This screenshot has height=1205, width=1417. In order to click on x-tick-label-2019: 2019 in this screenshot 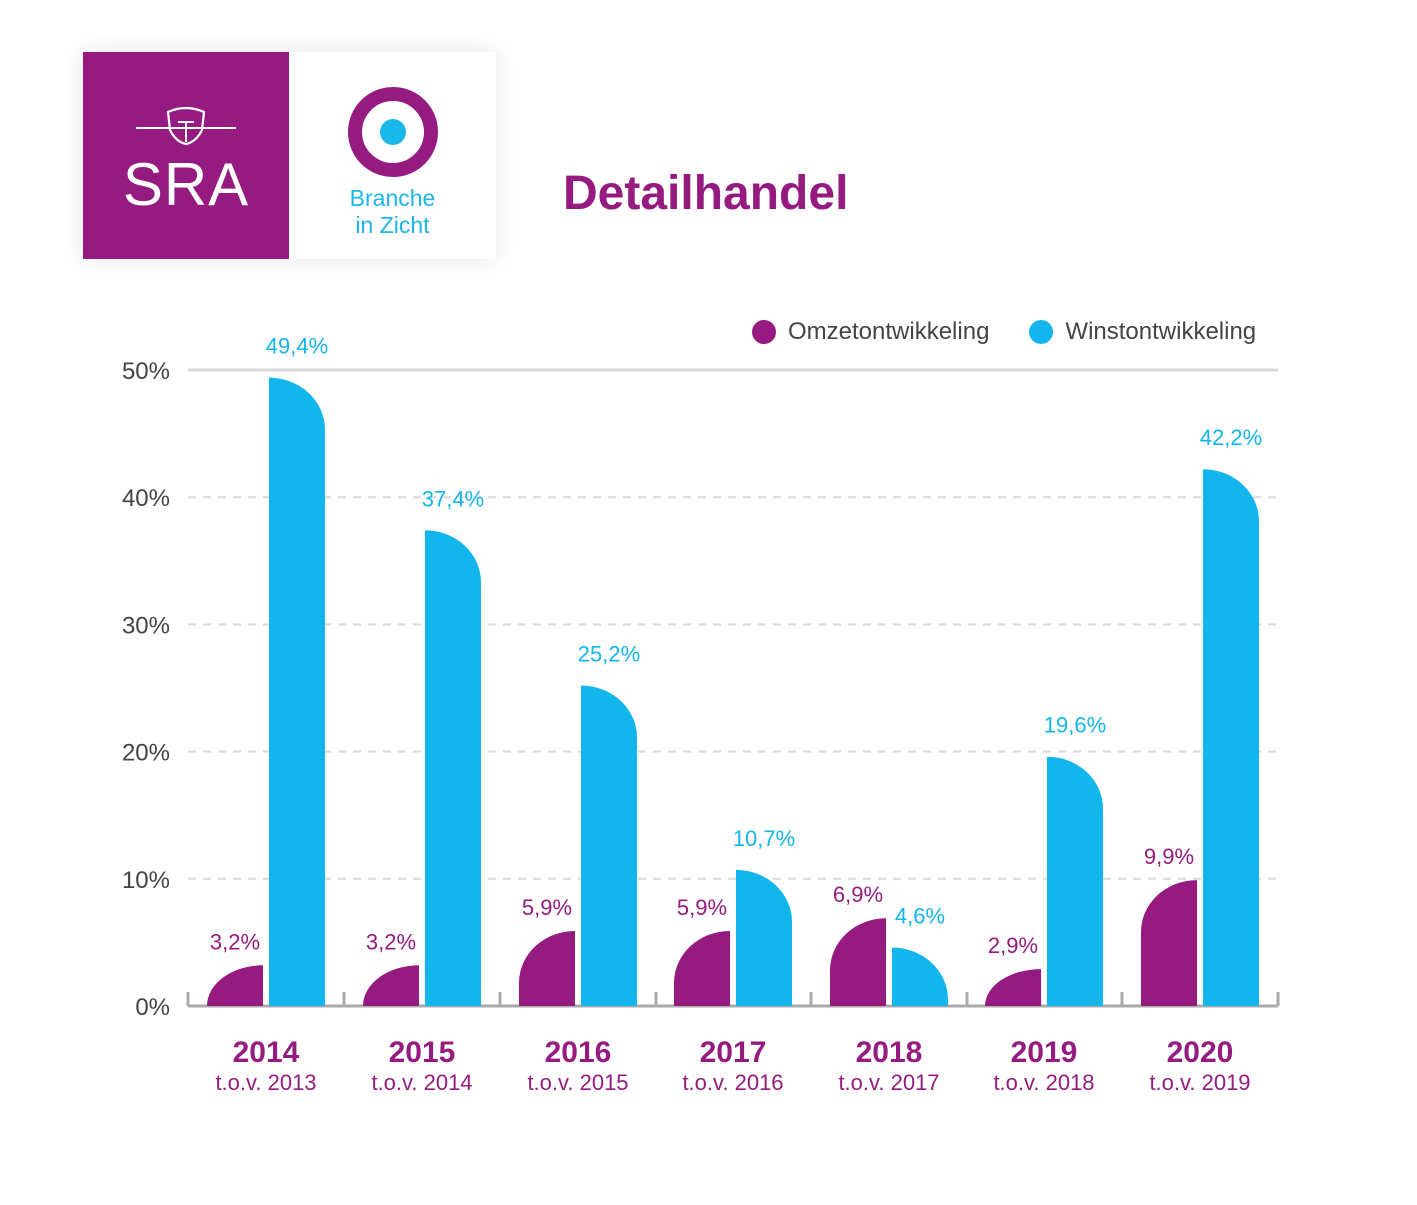, I will do `click(1044, 1052)`.